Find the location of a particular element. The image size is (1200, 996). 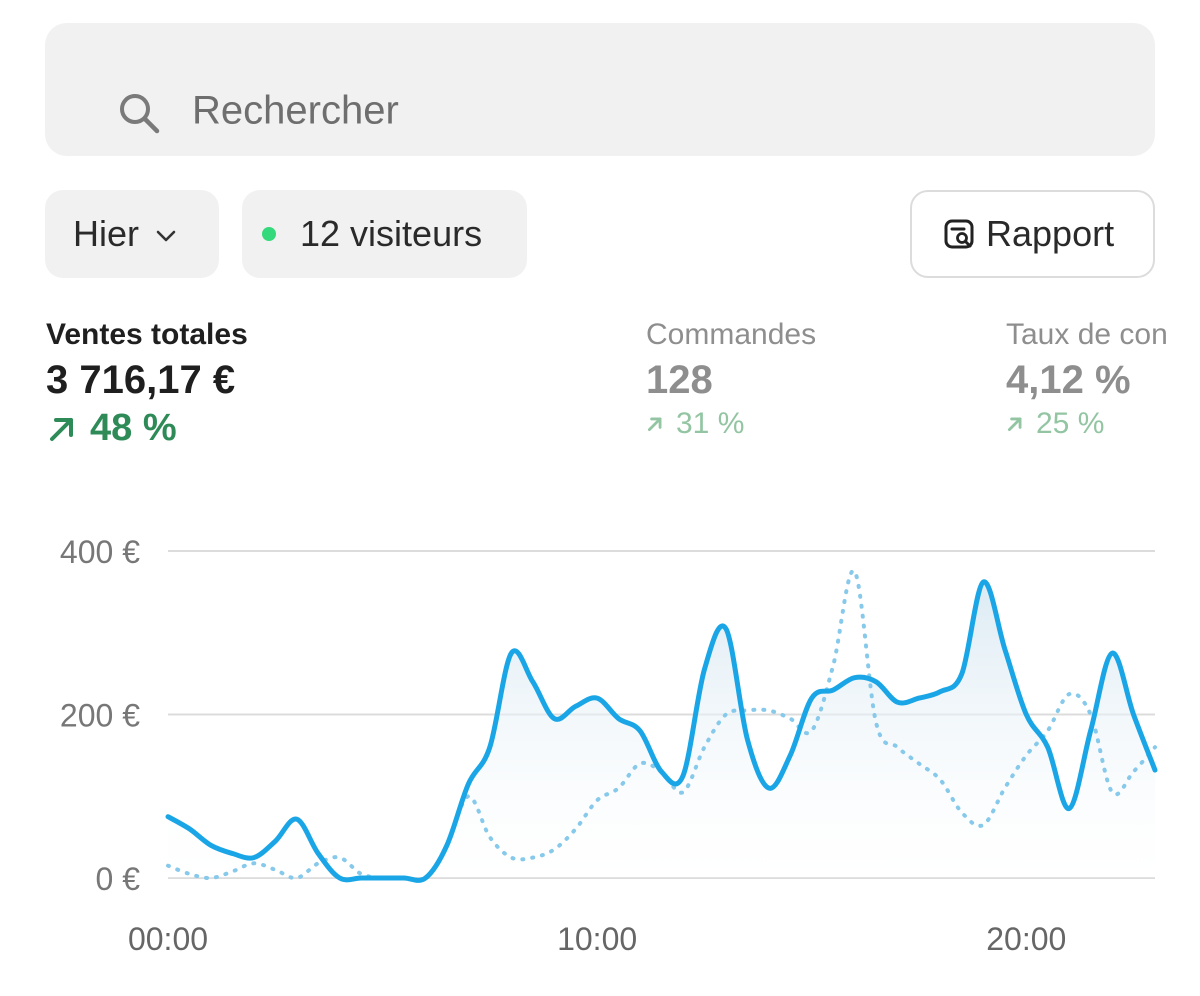

metric-conversion-rate: Taux de con 4,12 % 25 % is located at coordinates (1087, 379).